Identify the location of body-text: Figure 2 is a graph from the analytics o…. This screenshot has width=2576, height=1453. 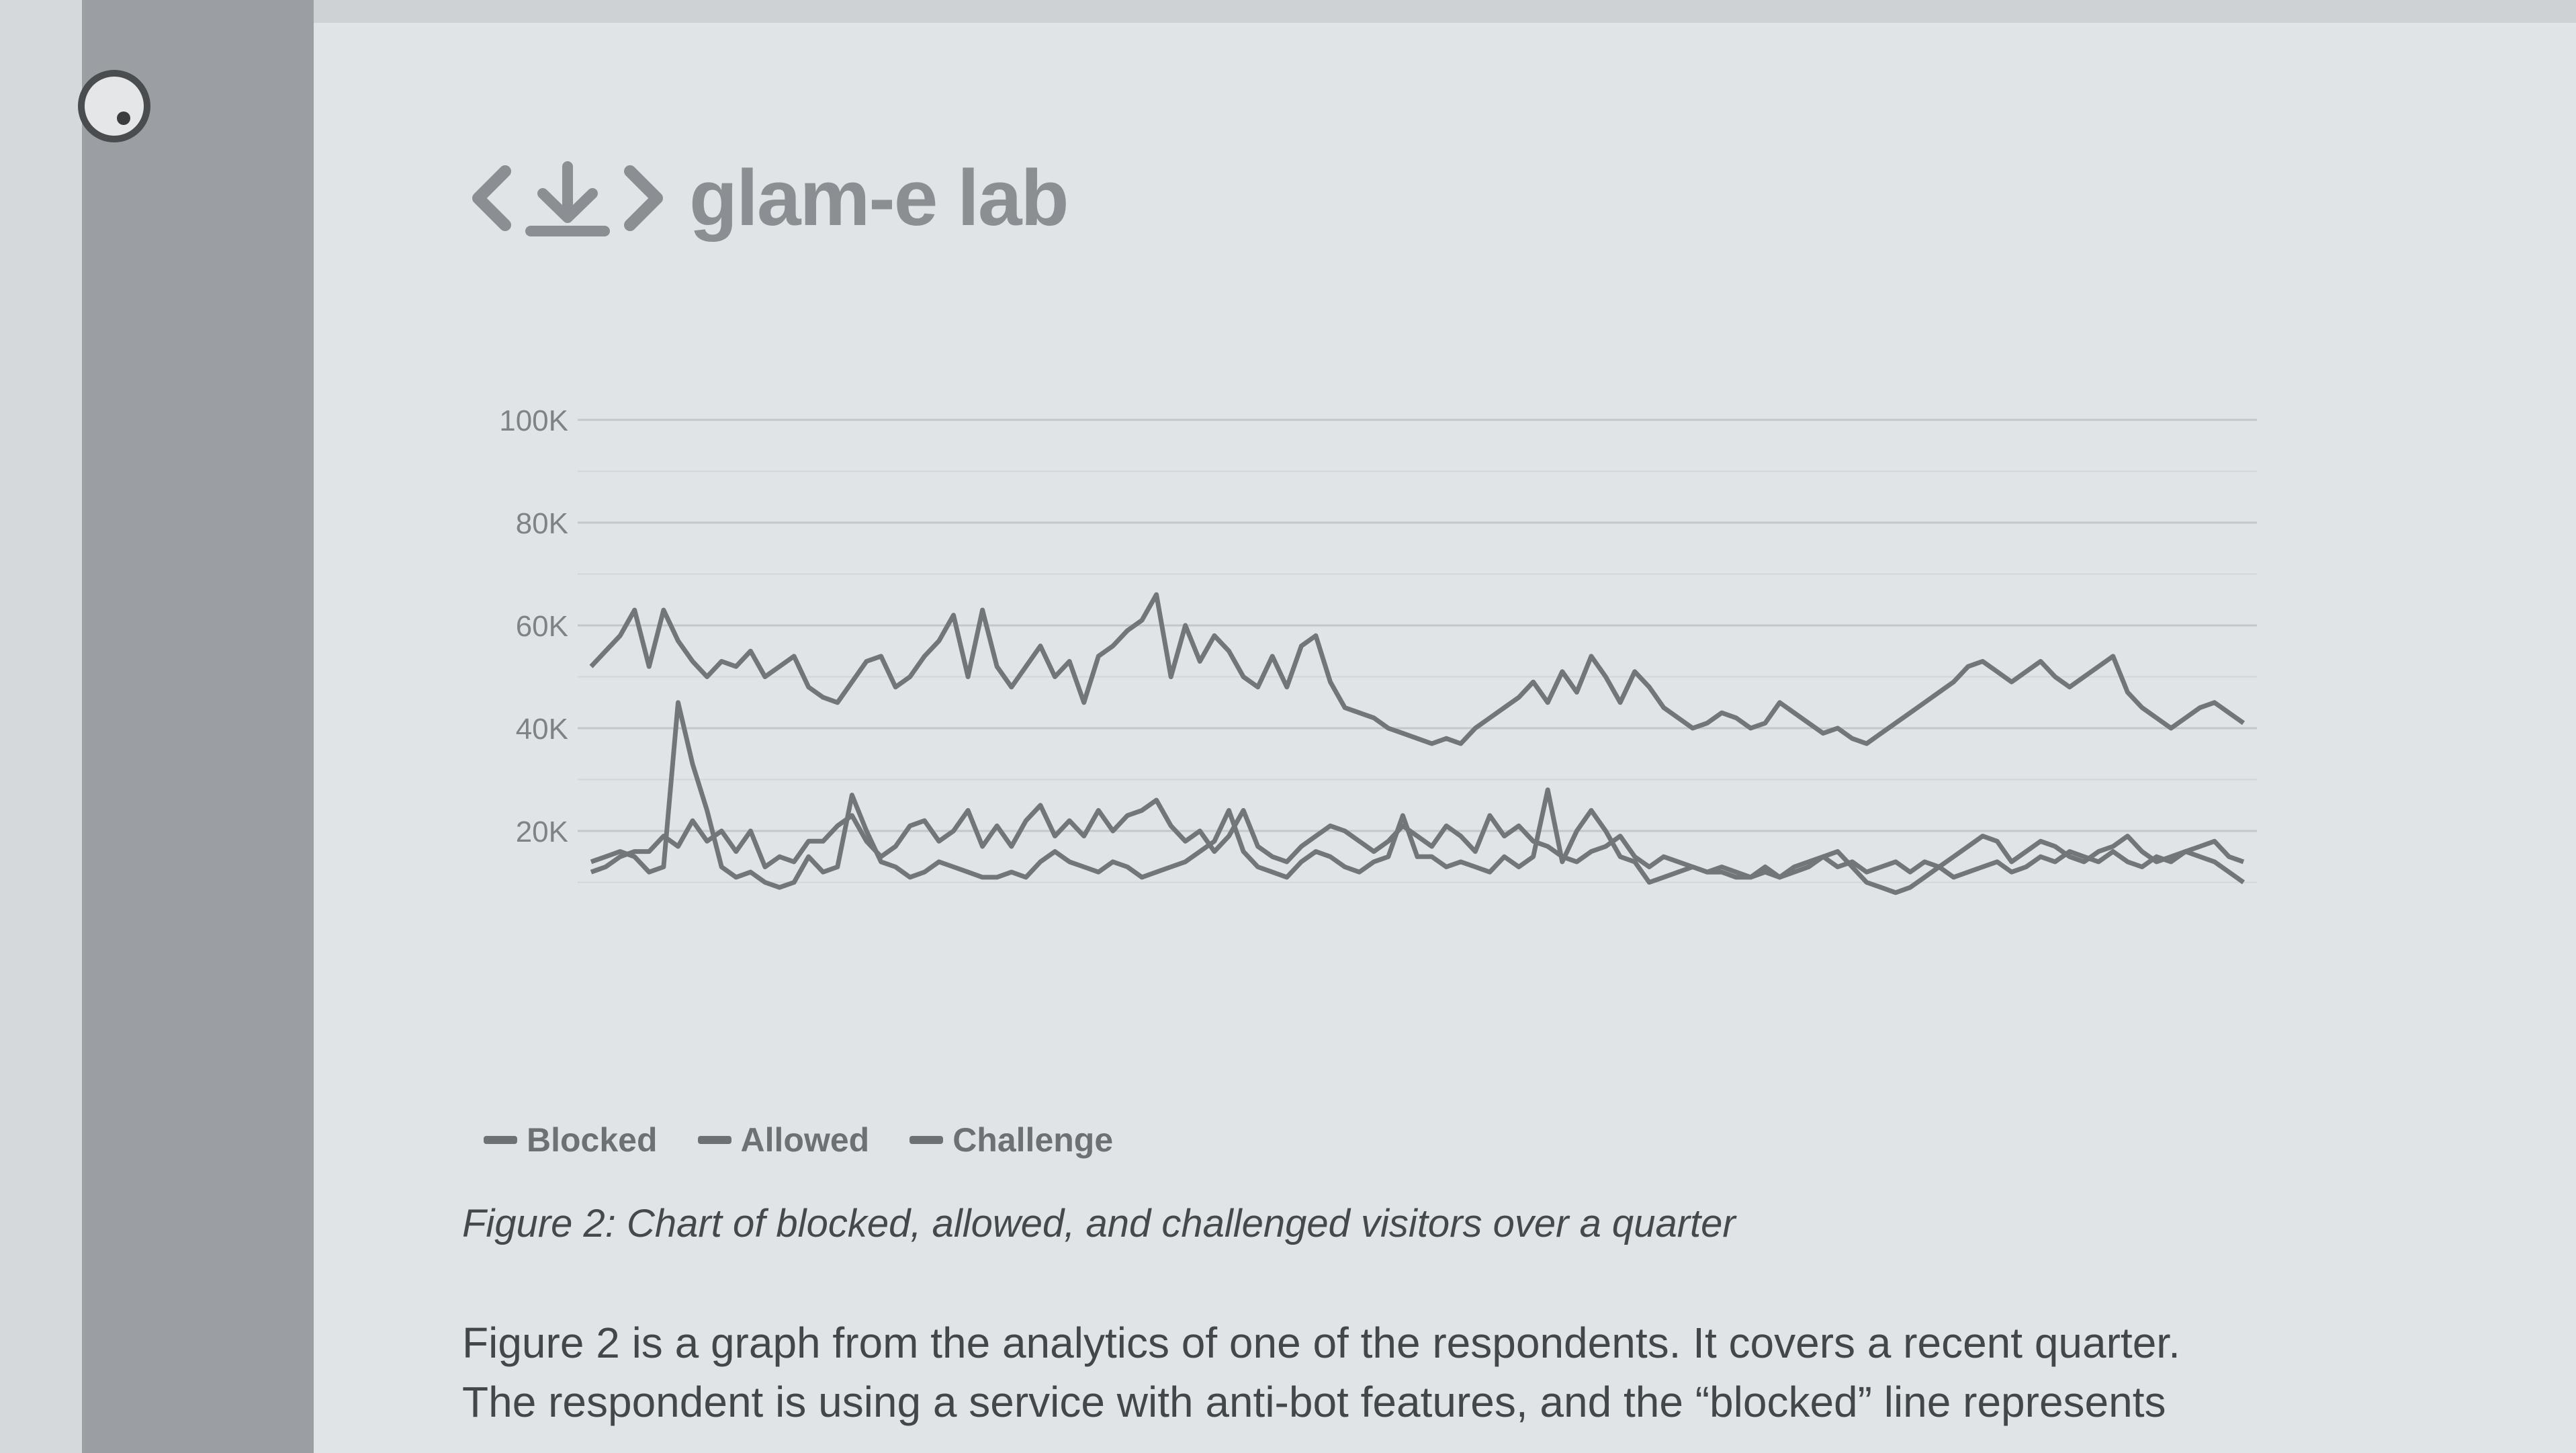
(1389, 1372).